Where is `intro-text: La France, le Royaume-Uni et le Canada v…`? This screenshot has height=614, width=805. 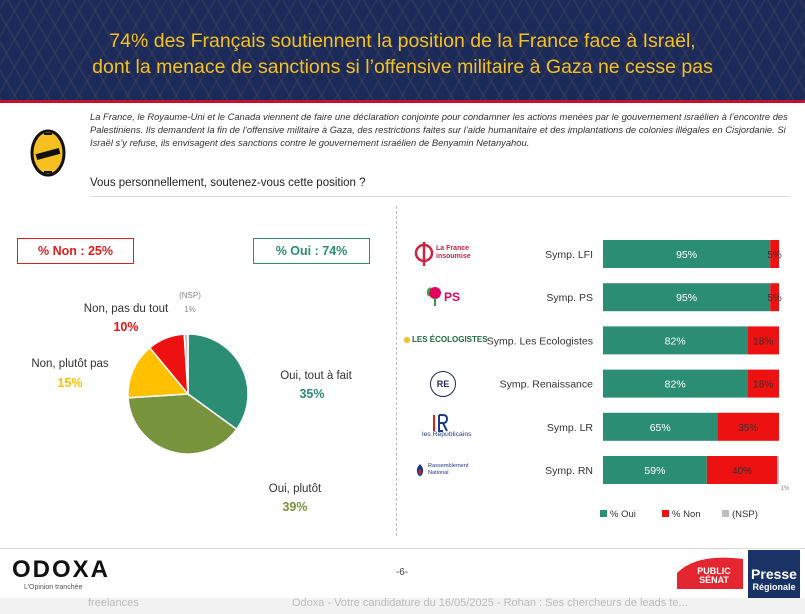
intro-text: La France, le Royaume-Uni et le Canada v… is located at coordinates (439, 129).